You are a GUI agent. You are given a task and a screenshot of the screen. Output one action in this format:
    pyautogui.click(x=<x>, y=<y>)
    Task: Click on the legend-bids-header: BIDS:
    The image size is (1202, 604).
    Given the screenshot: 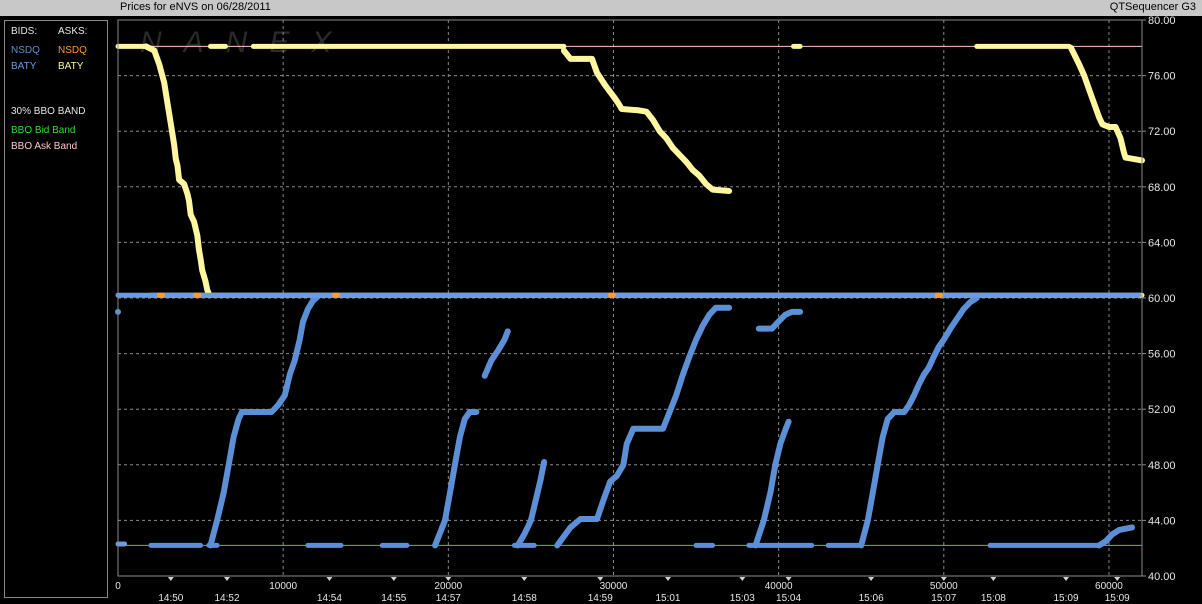 What is the action you would take?
    pyautogui.click(x=24, y=31)
    